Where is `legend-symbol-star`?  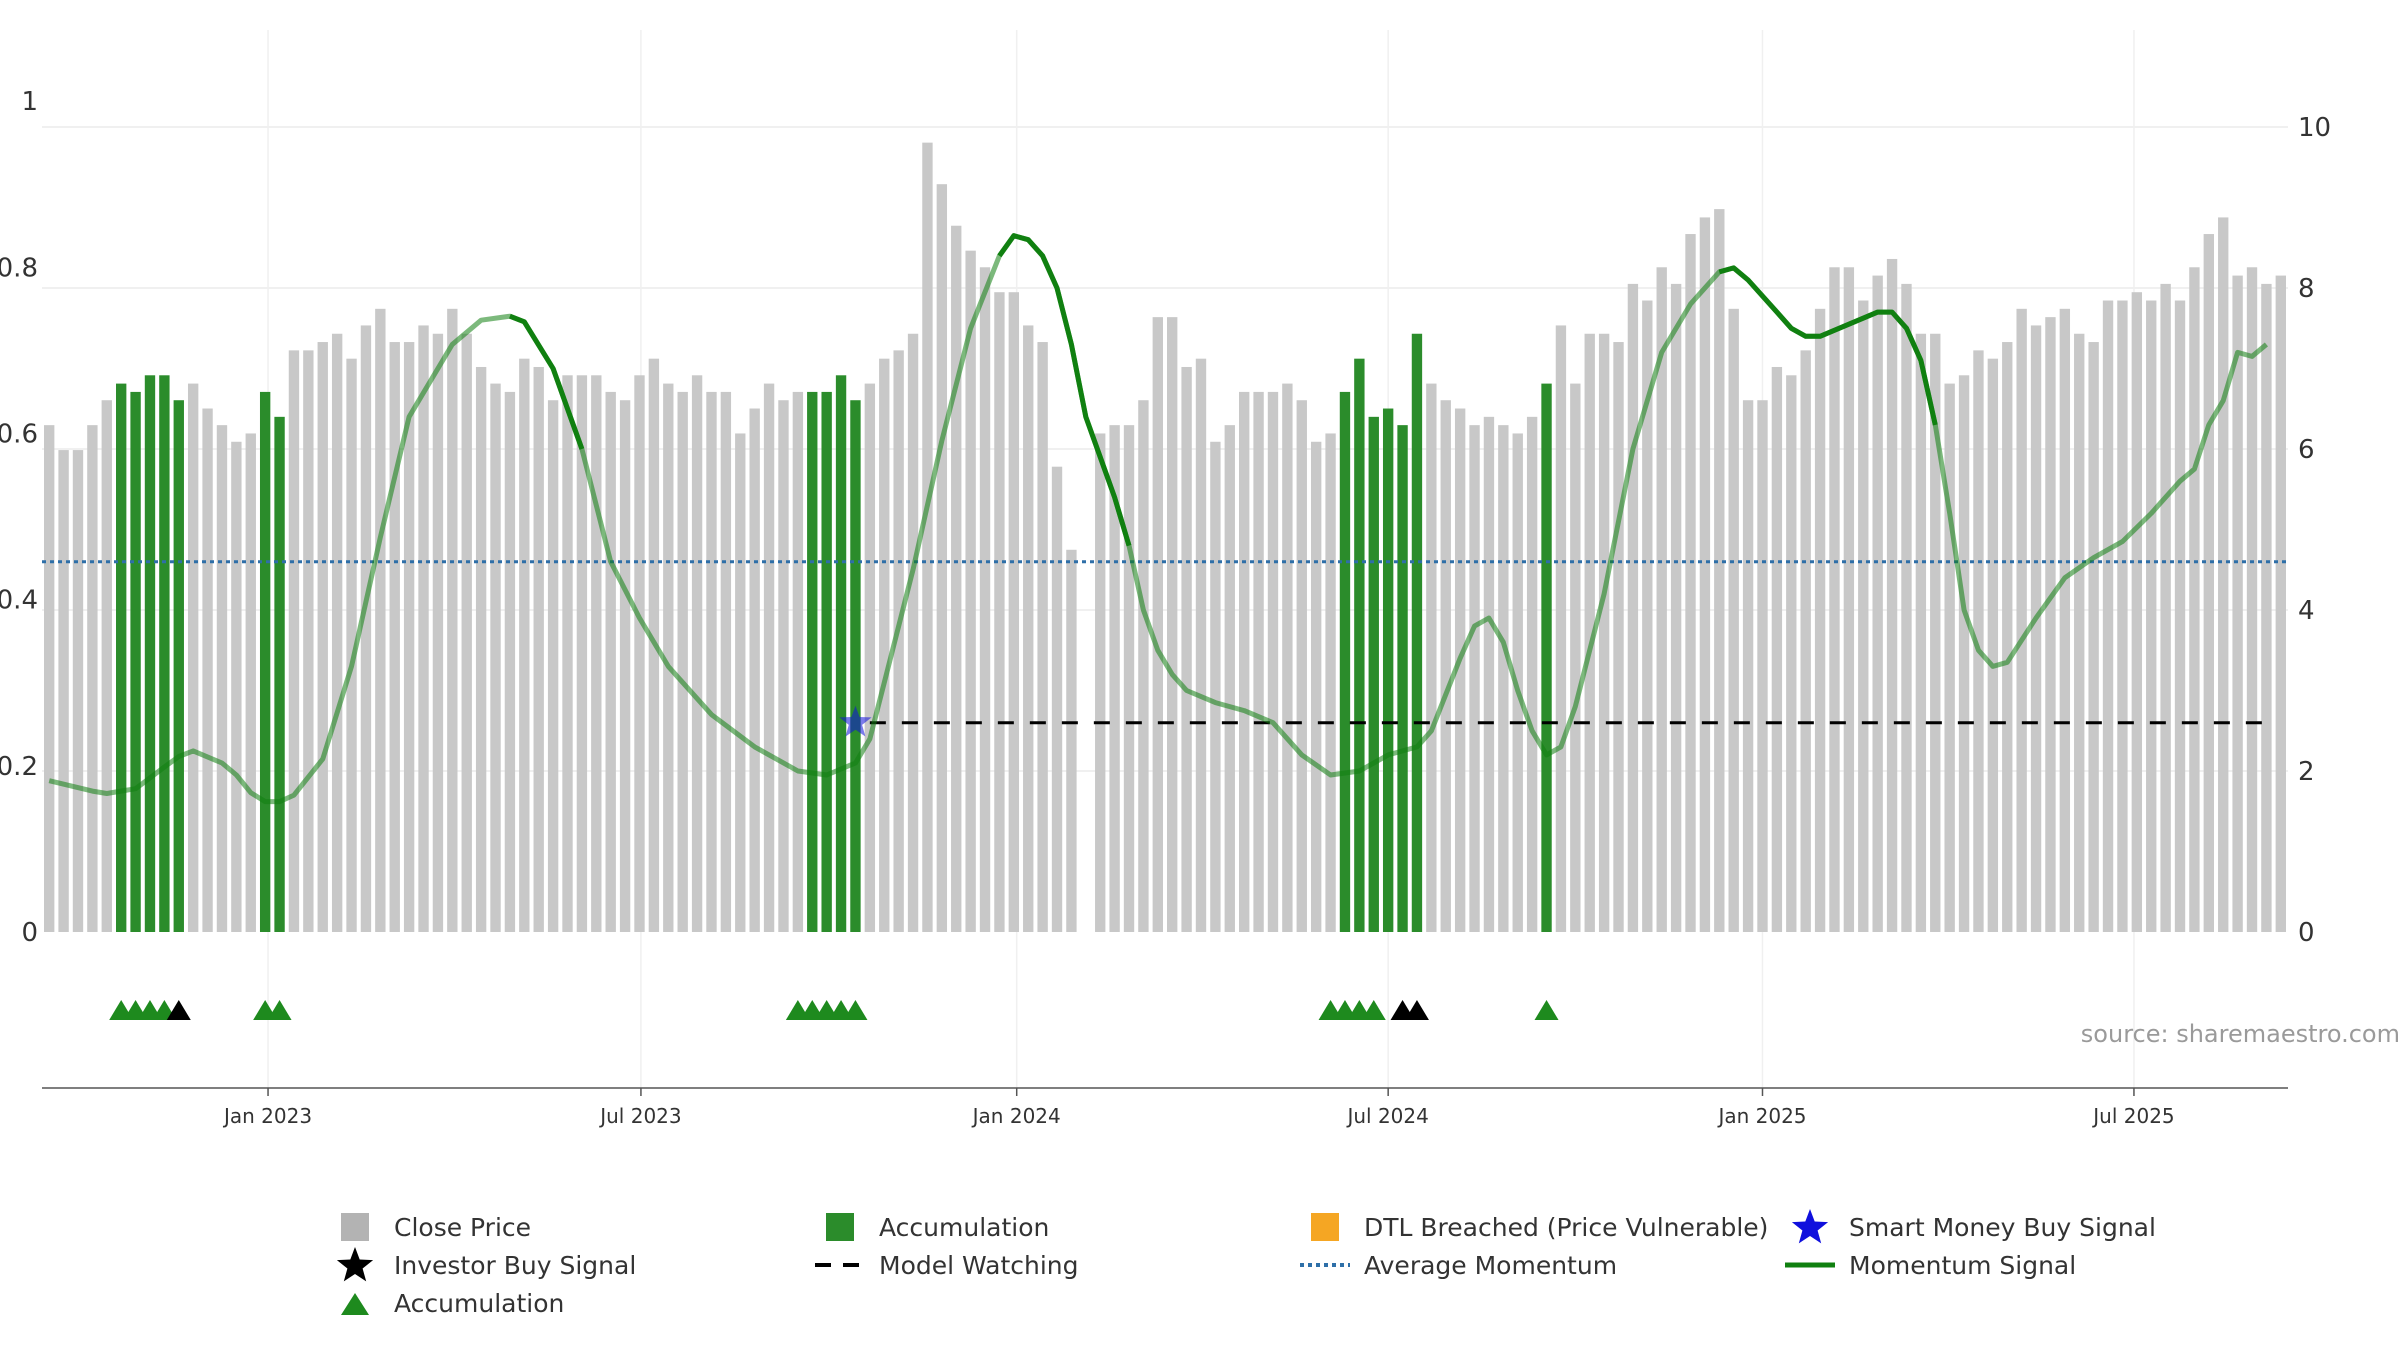 legend-symbol-star is located at coordinates (355, 1265).